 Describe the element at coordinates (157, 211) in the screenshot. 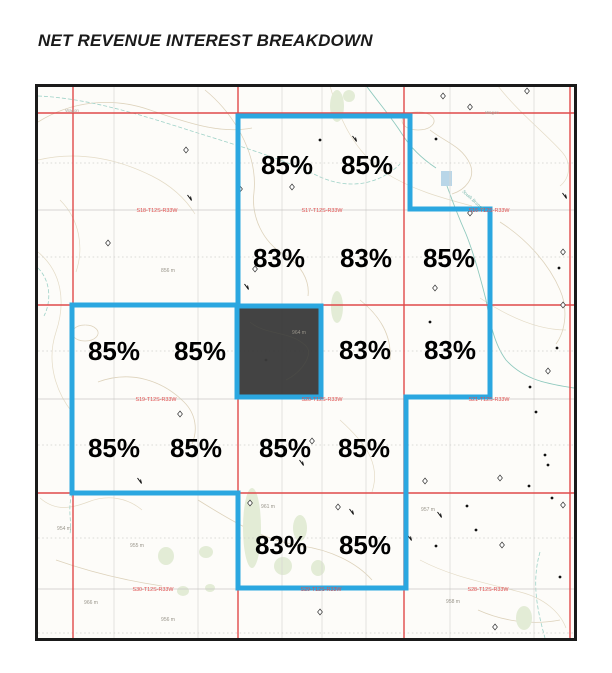

I see `plss-section-label: S18-T12S-R33W` at that location.